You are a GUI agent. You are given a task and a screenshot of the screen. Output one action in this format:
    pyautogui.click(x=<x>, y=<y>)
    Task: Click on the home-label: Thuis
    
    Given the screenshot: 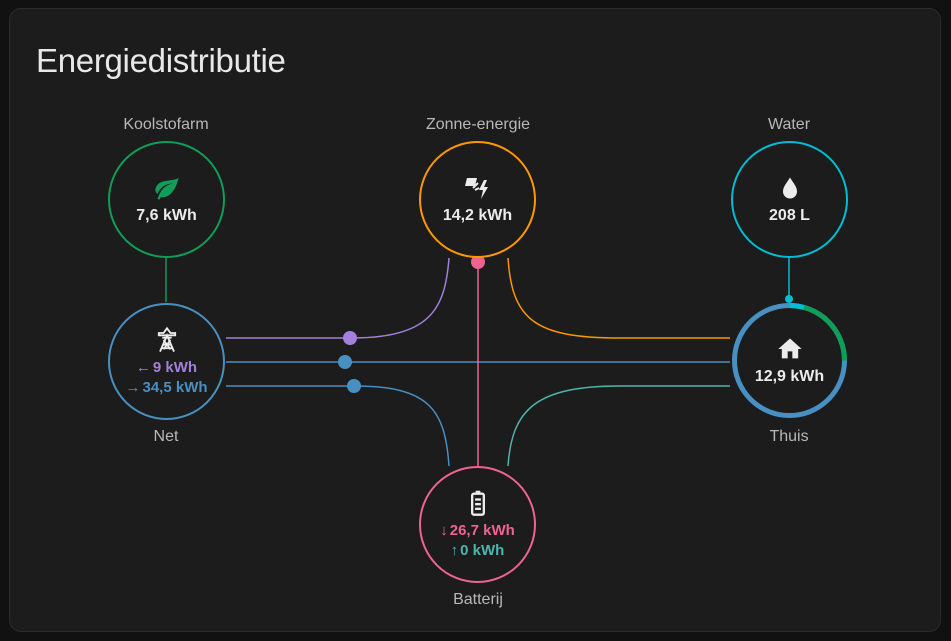 What is the action you would take?
    pyautogui.click(x=789, y=436)
    